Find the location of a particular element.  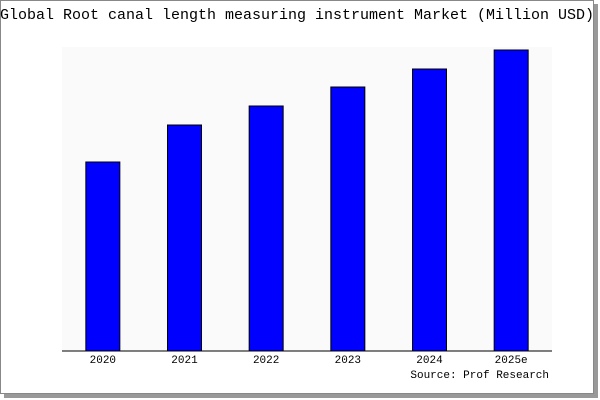

source-note: Source: Prof Research is located at coordinates (479, 376).